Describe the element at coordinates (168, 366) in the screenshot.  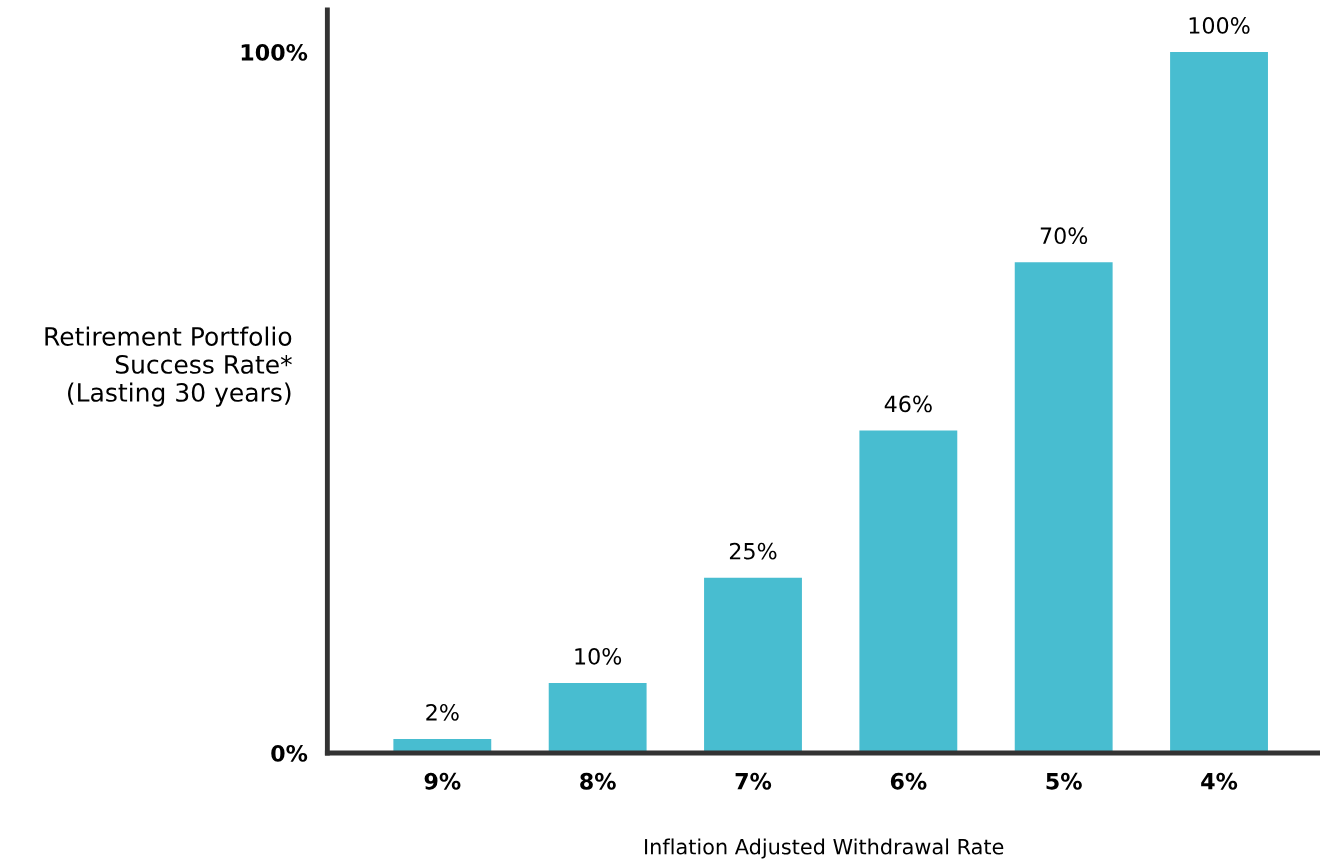
I see `y-axis-title: Retirement Portfolio Success Rate* (Lasting 30 years)` at that location.